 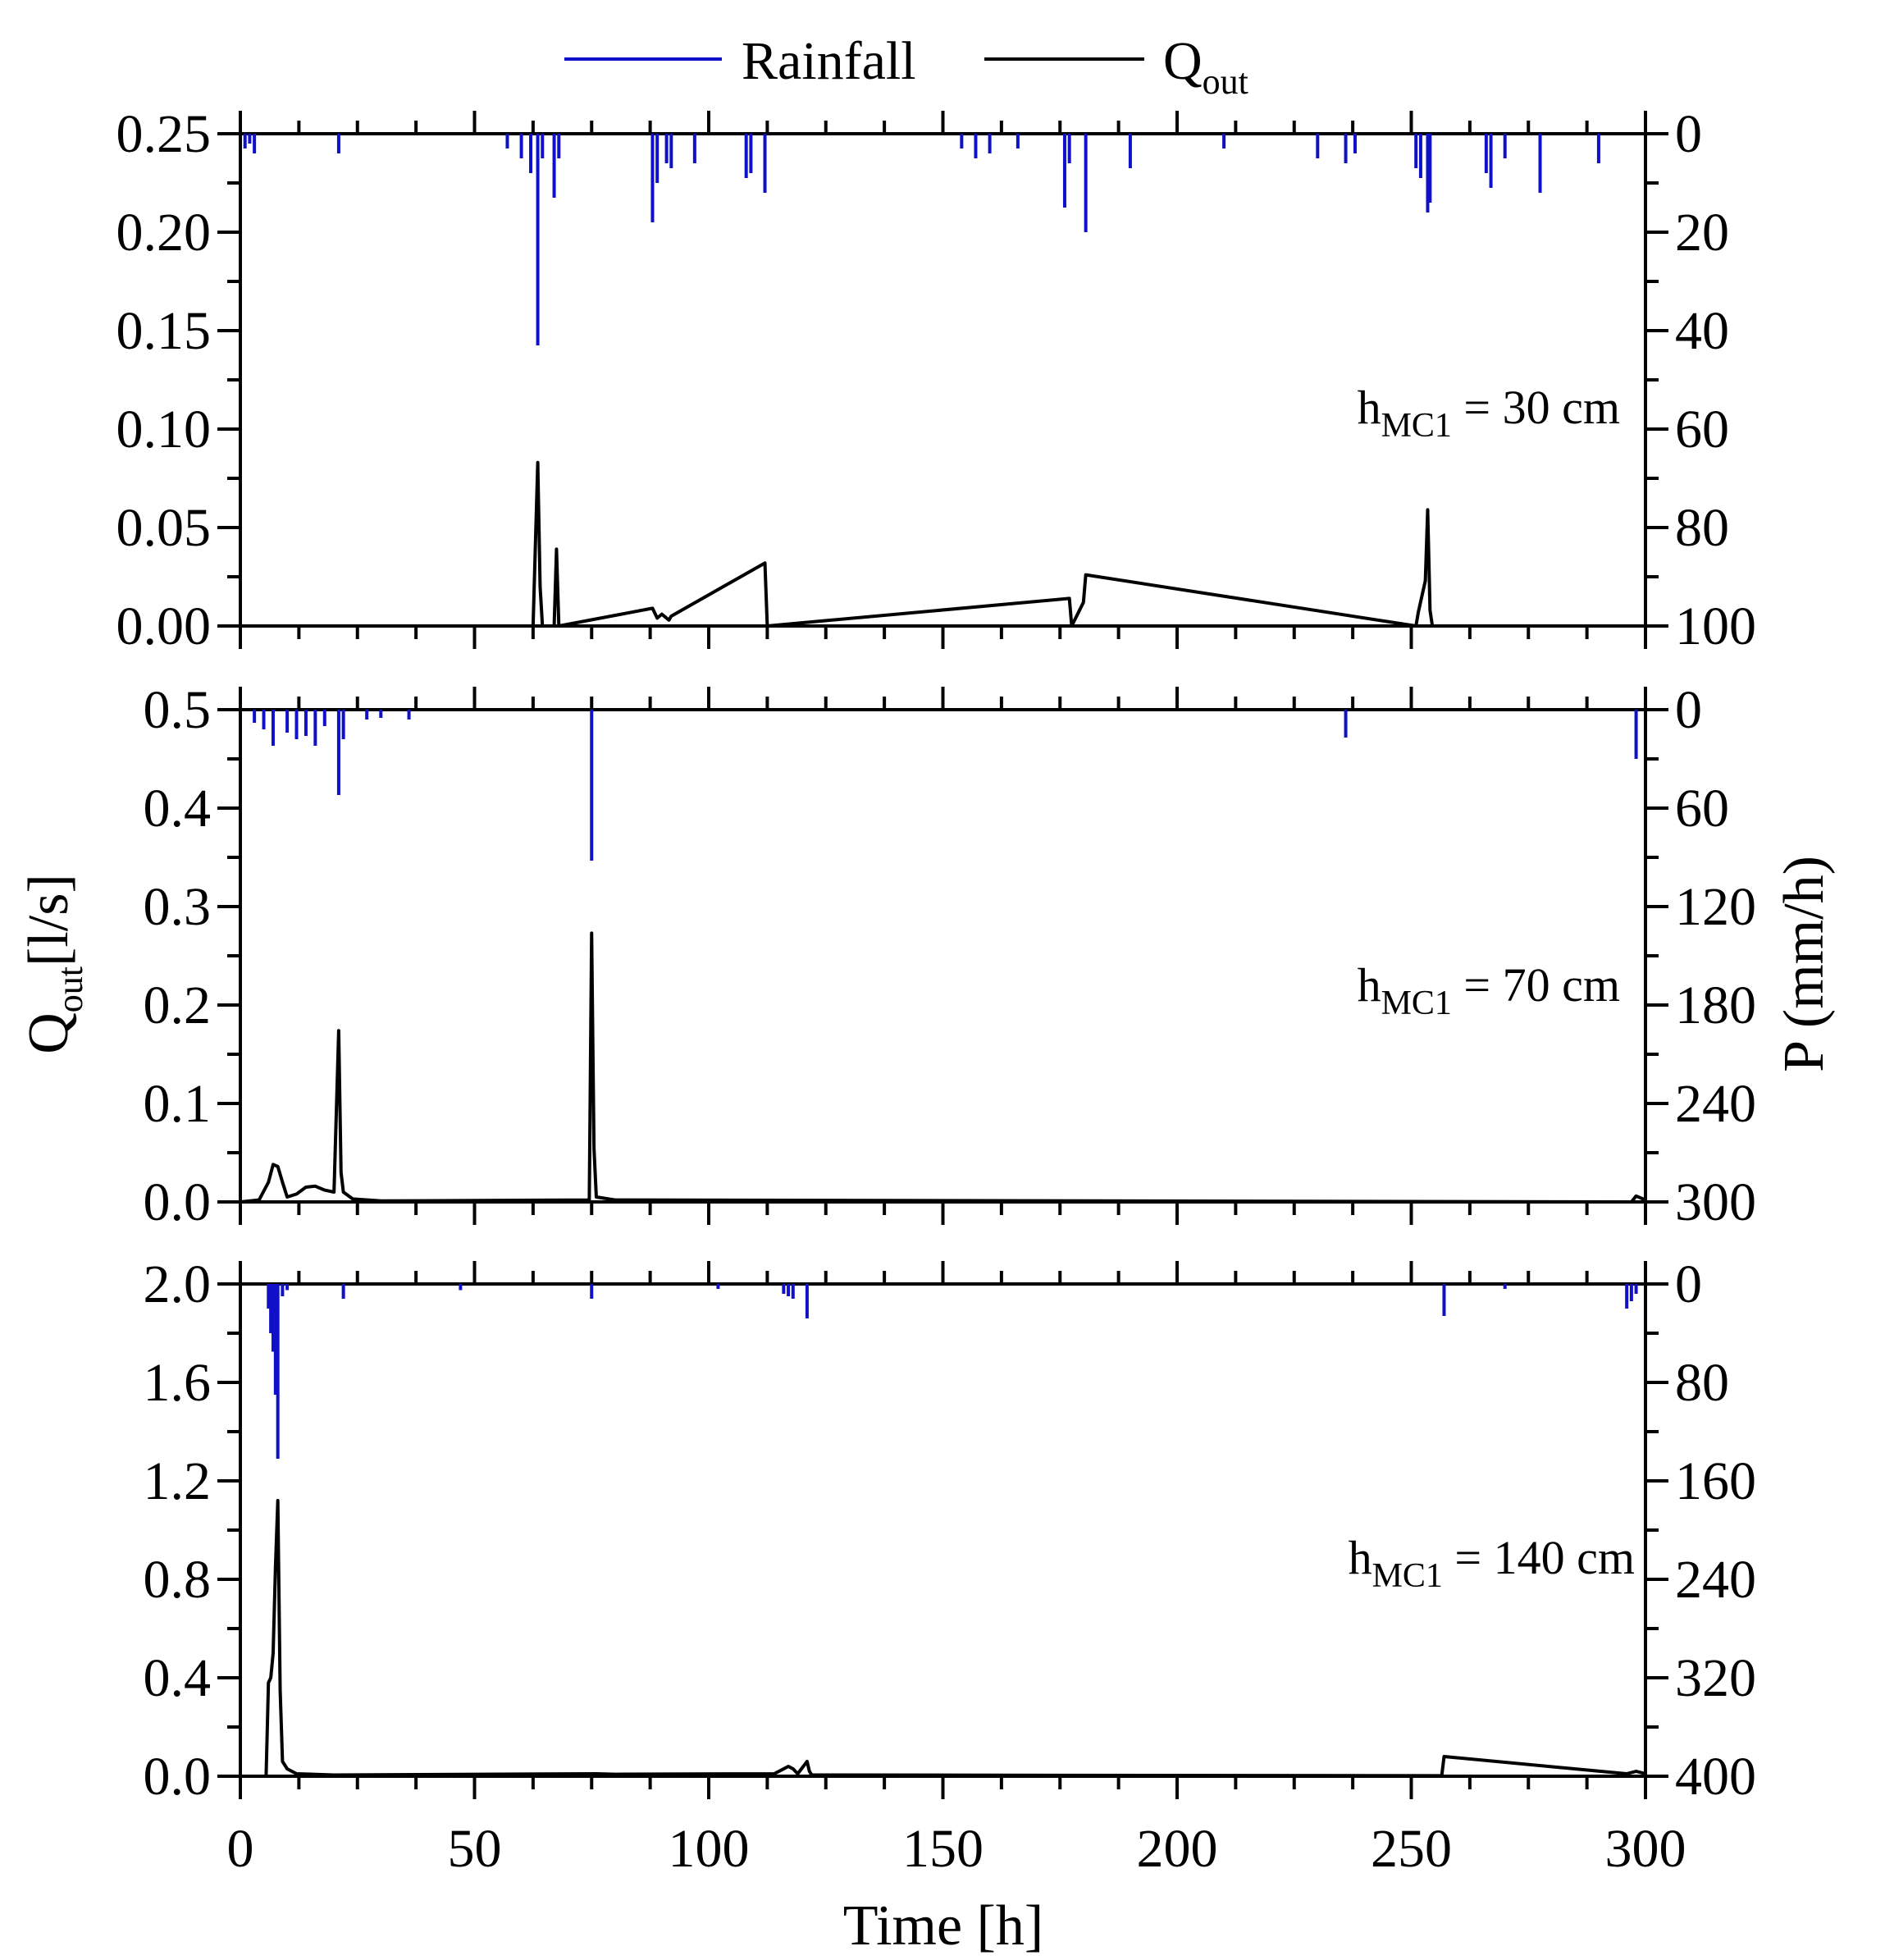 What do you see at coordinates (1177, 1849) in the screenshot?
I see `x-tick-label: 200` at bounding box center [1177, 1849].